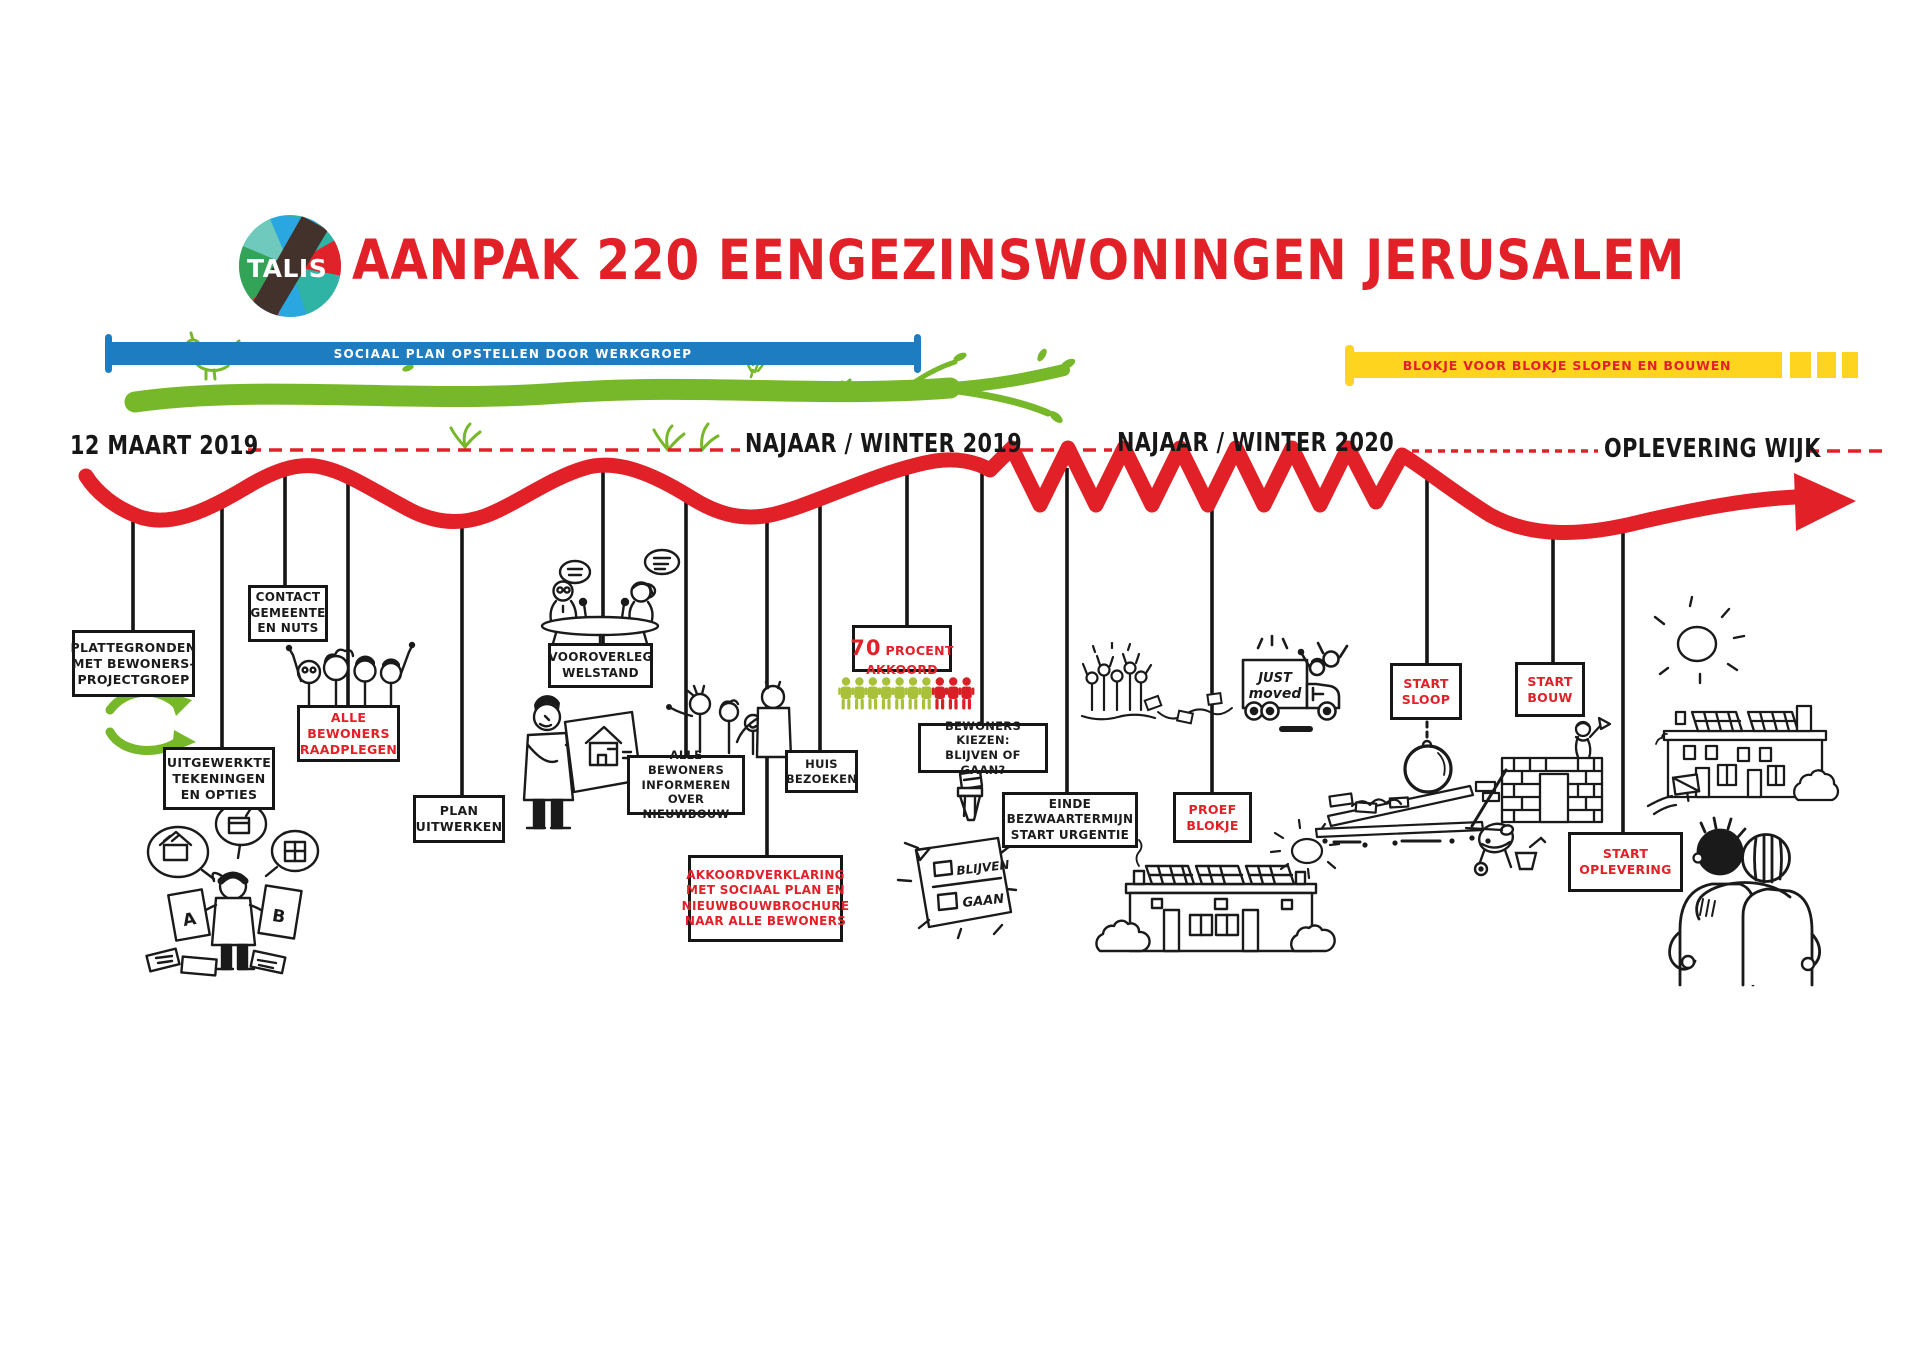 This screenshot has height=1357, width=1920. Describe the element at coordinates (1188, 708) in the screenshot. I see `tin-cans-illustration` at that location.